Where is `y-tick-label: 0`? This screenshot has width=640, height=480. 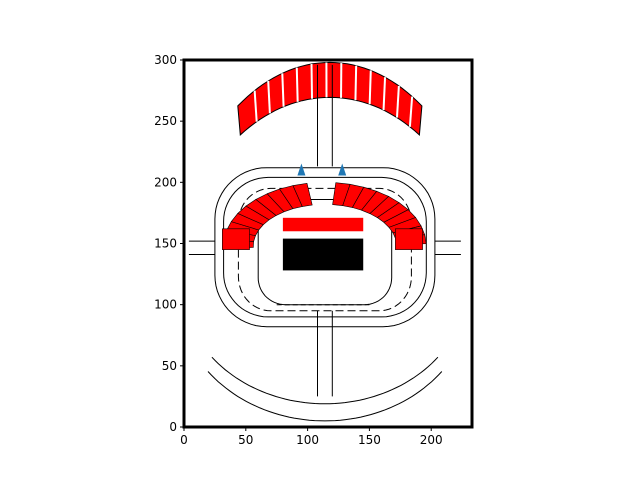 y-tick-label: 0 is located at coordinates (173, 427).